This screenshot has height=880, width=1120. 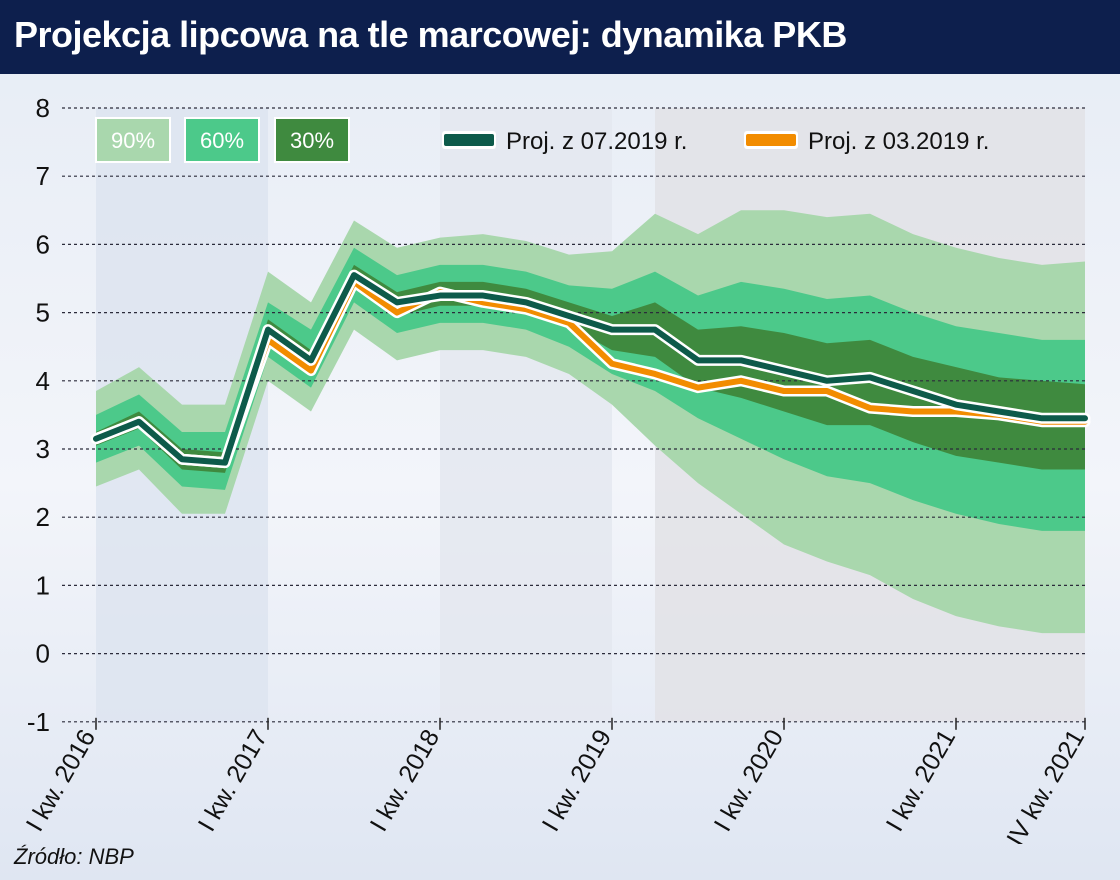 What do you see at coordinates (43, 517) in the screenshot?
I see `y-tick-label: 2` at bounding box center [43, 517].